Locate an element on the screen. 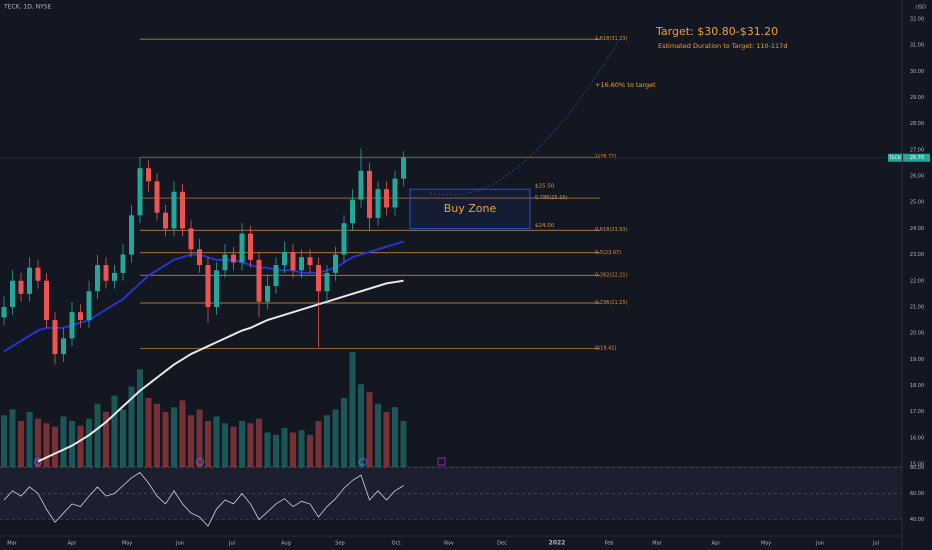  fib-label: 0.236(21.15) is located at coordinates (611, 303).